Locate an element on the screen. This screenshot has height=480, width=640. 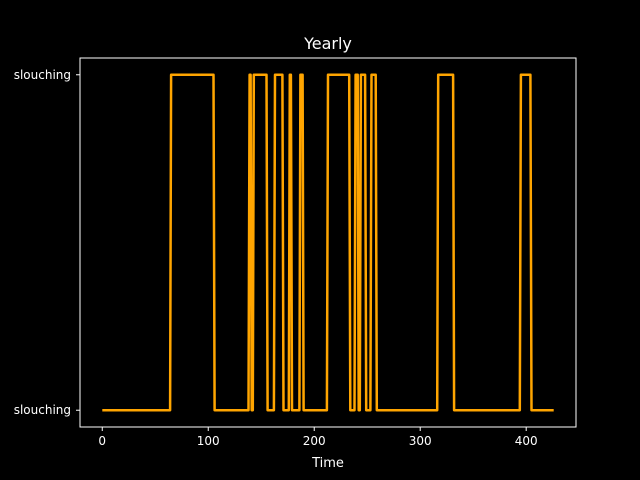
x-tick-label: 100 is located at coordinates (208, 441).